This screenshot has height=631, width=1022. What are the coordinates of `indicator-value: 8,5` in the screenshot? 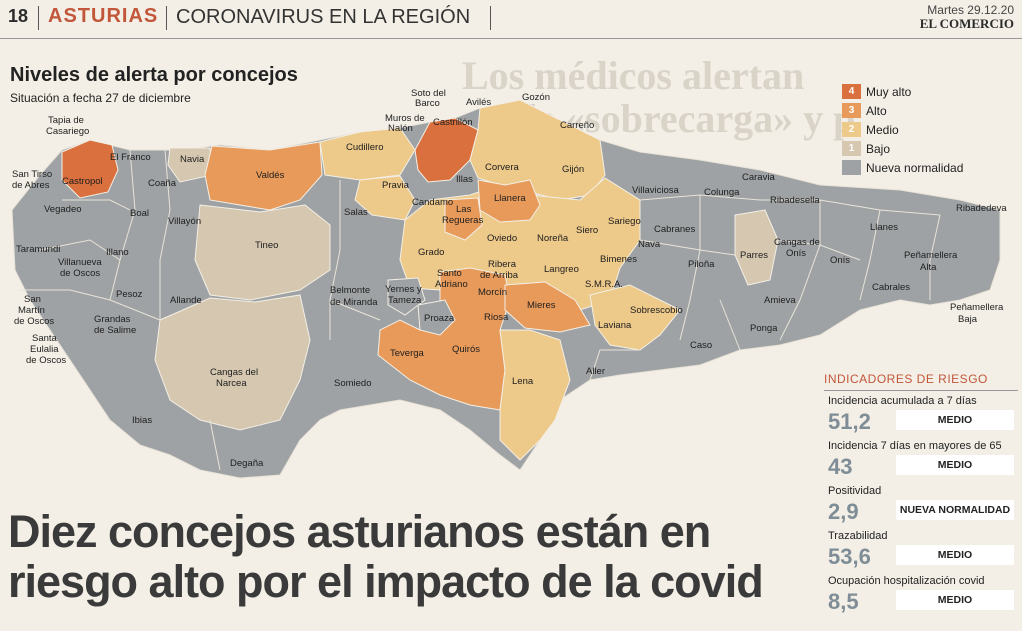 It's located at (843, 601).